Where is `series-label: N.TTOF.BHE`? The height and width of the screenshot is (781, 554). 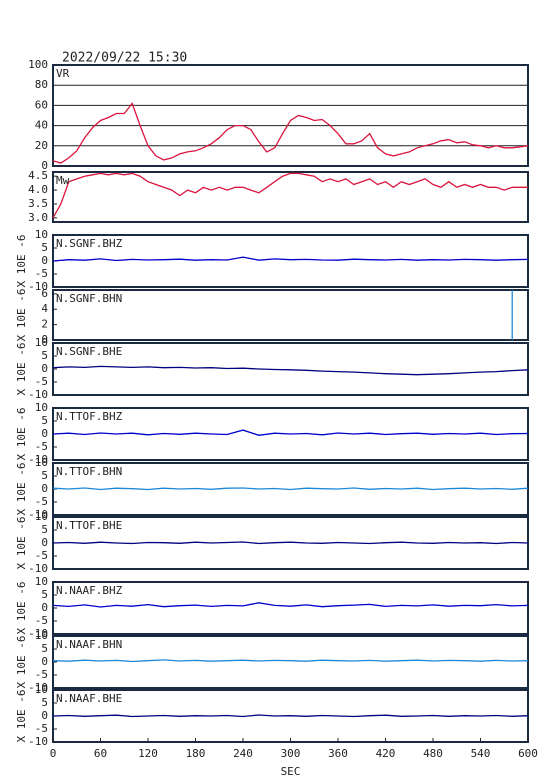
series-label: N.TTOF.BHE is located at coordinates (89, 525).